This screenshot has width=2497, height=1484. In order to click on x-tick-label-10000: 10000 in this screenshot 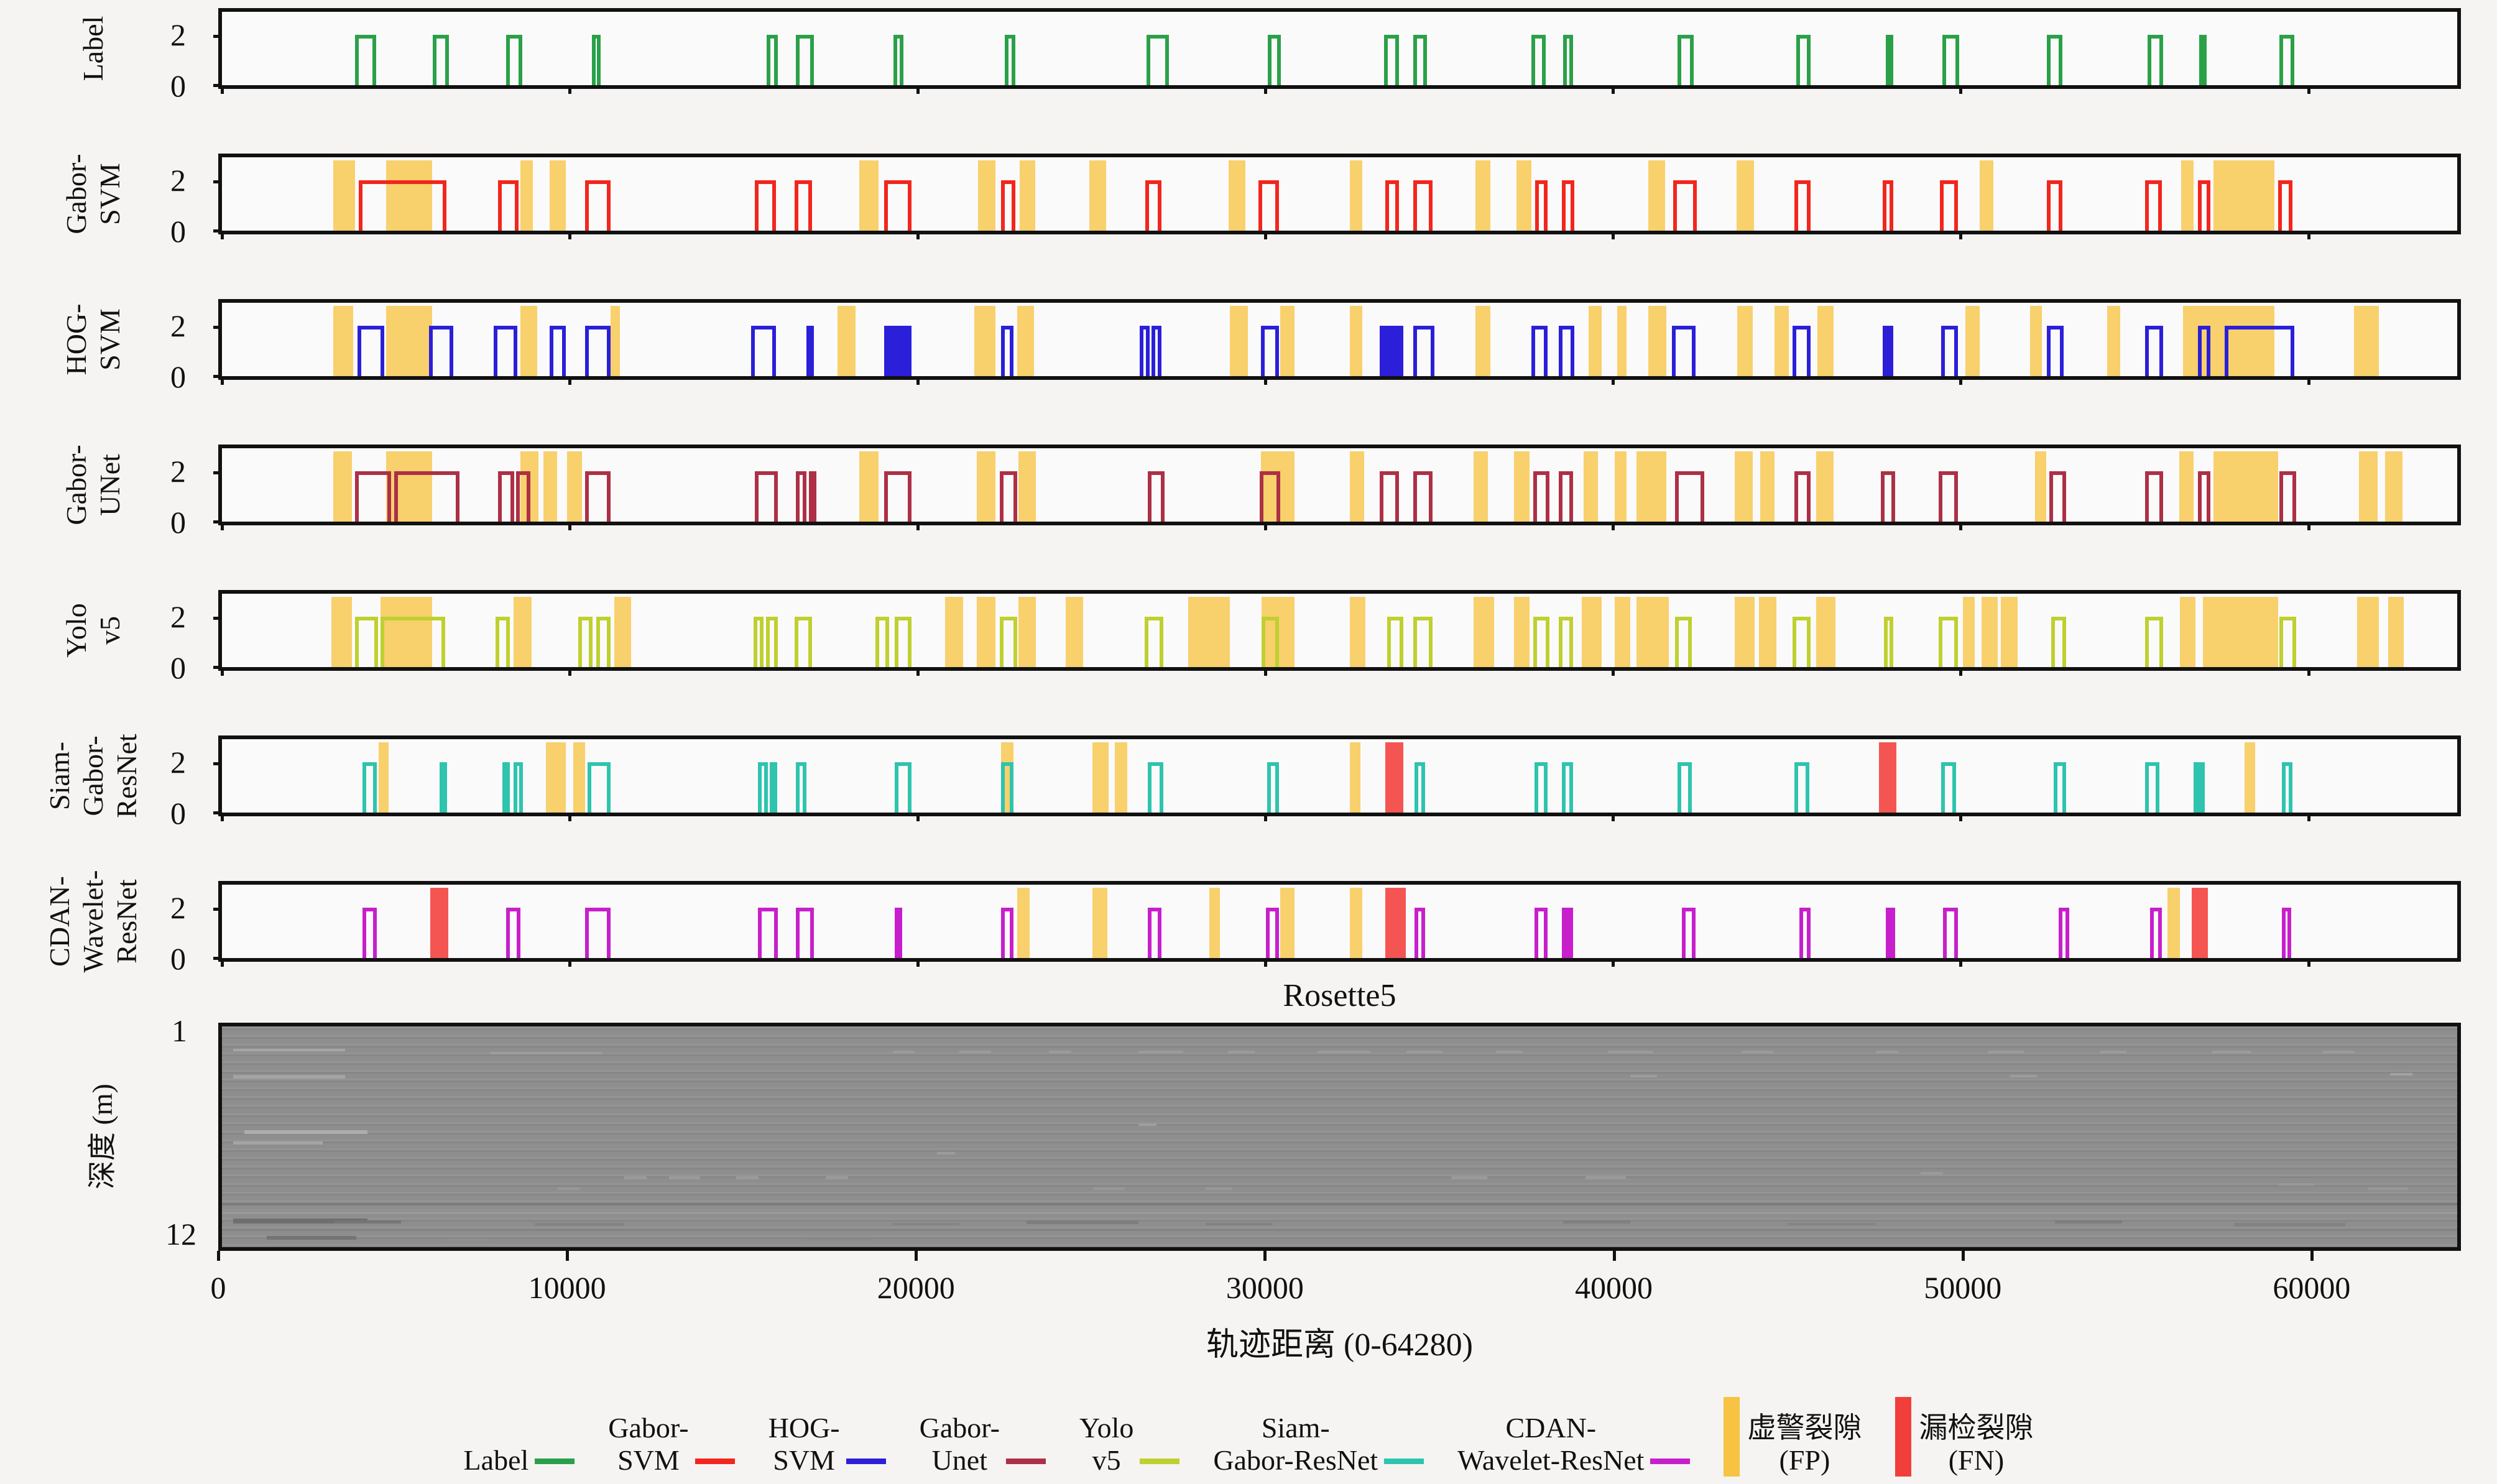, I will do `click(567, 1287)`.